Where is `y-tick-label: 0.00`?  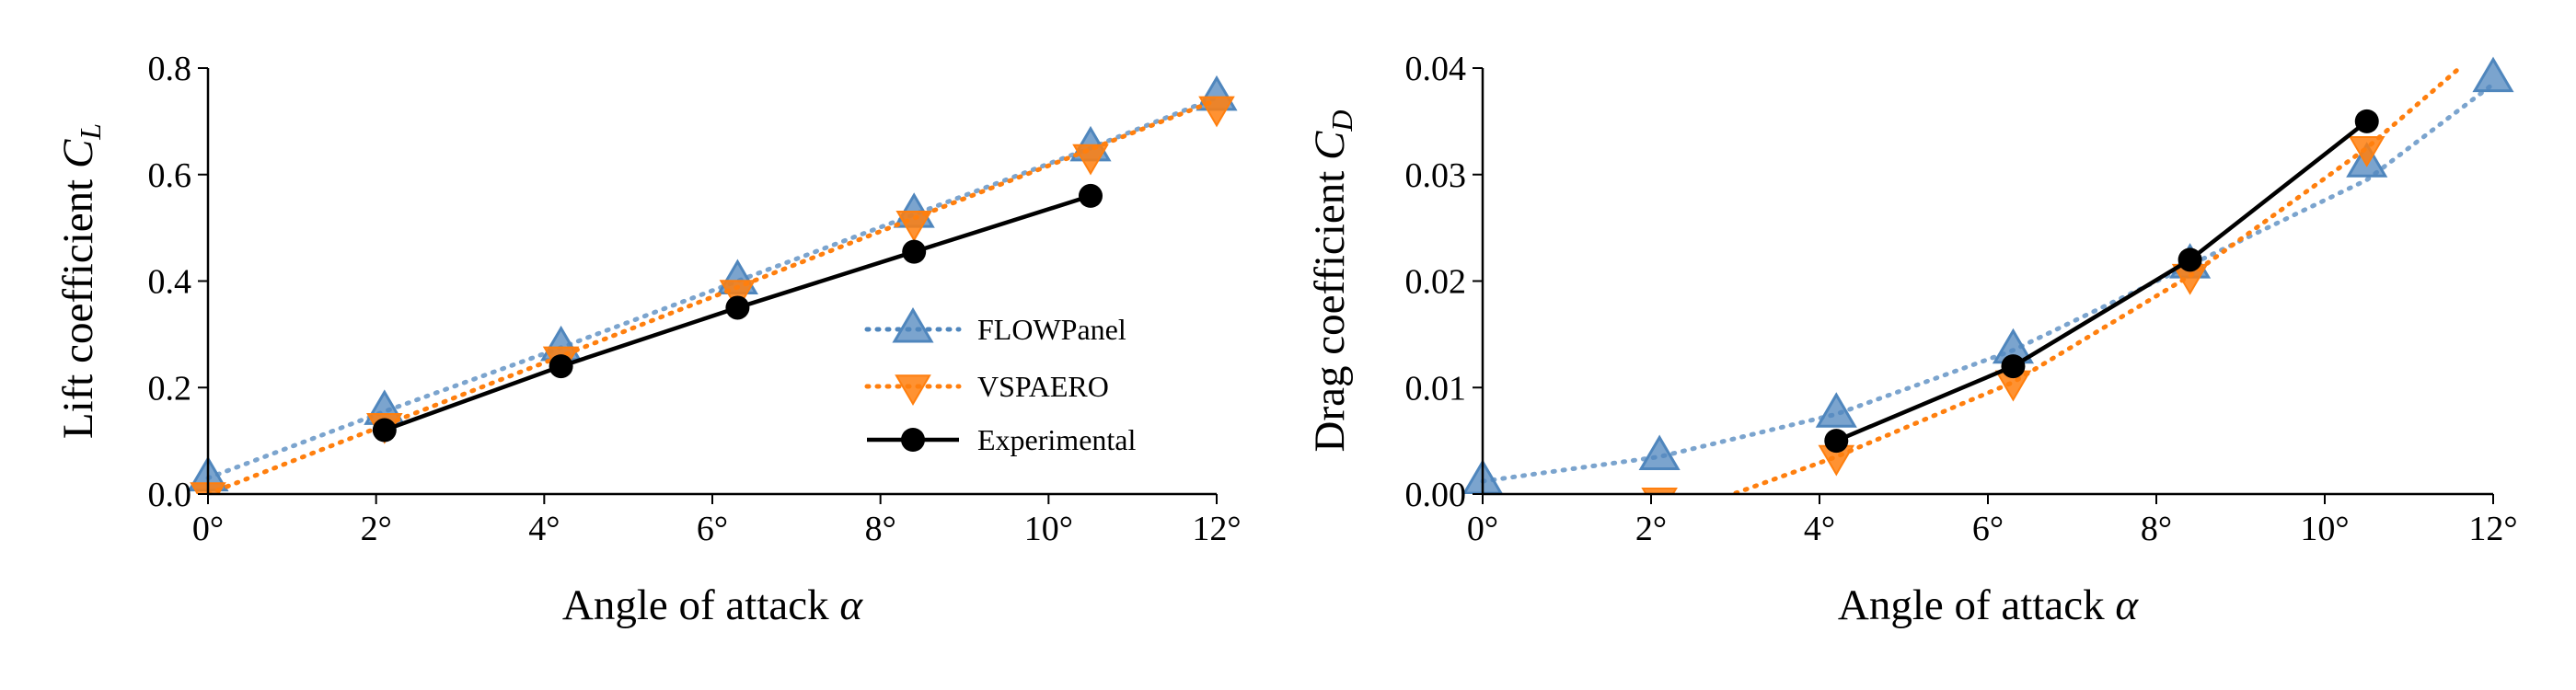 y-tick-label: 0.00 is located at coordinates (1436, 495).